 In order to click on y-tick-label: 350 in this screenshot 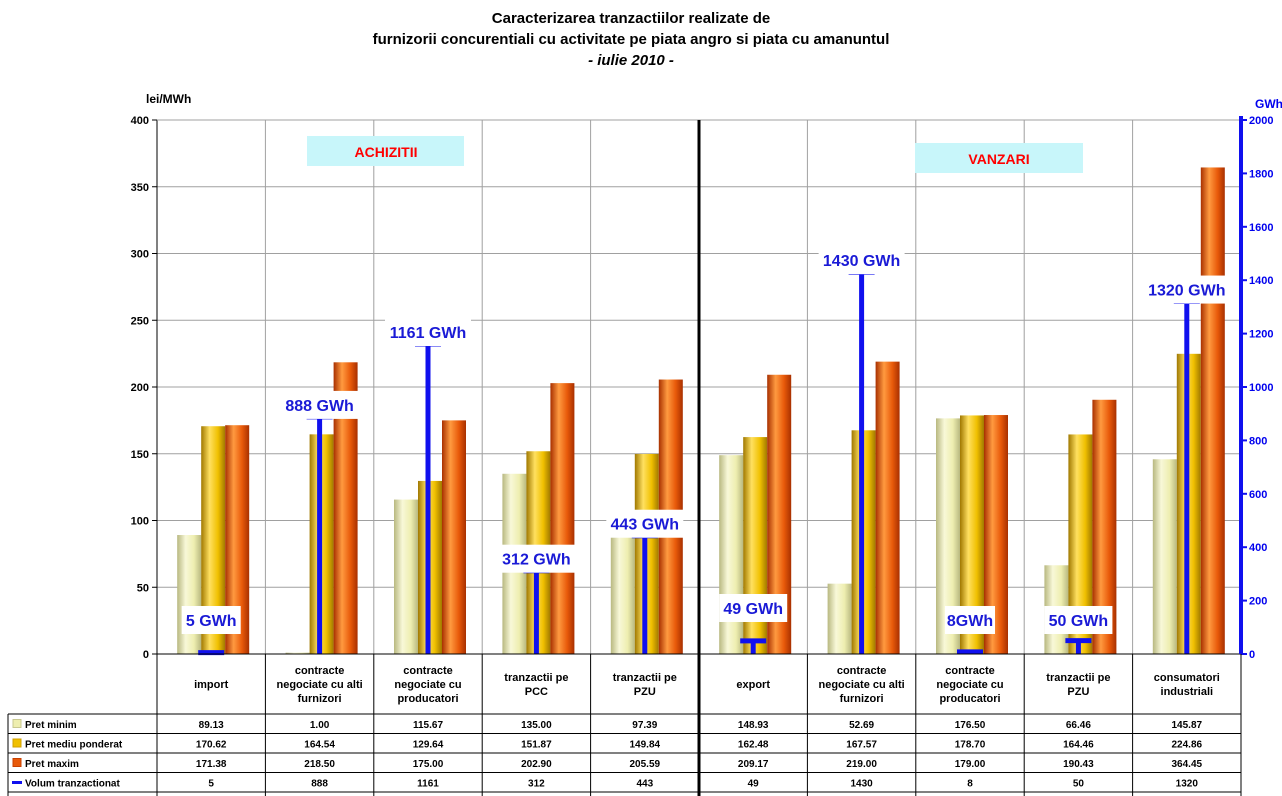, I will do `click(140, 188)`.